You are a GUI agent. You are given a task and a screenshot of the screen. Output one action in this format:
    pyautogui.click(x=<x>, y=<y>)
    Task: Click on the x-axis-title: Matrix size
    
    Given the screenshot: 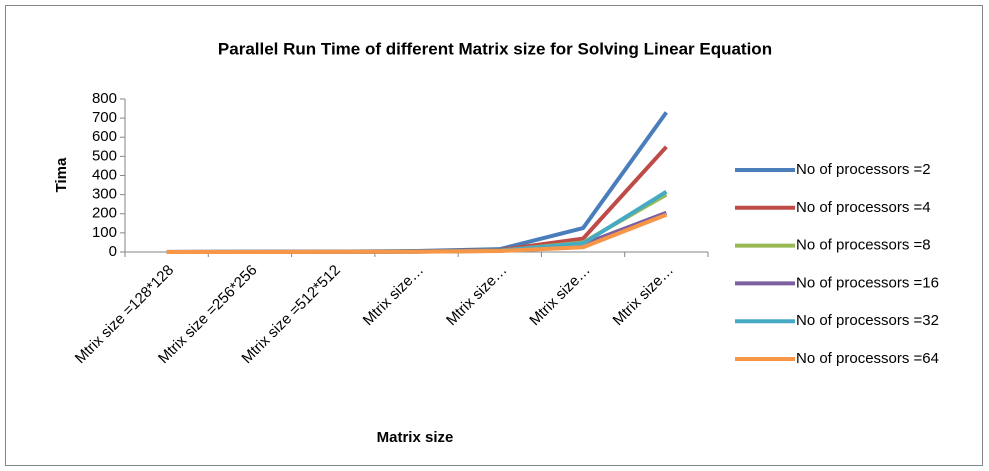 What is the action you would take?
    pyautogui.click(x=415, y=437)
    